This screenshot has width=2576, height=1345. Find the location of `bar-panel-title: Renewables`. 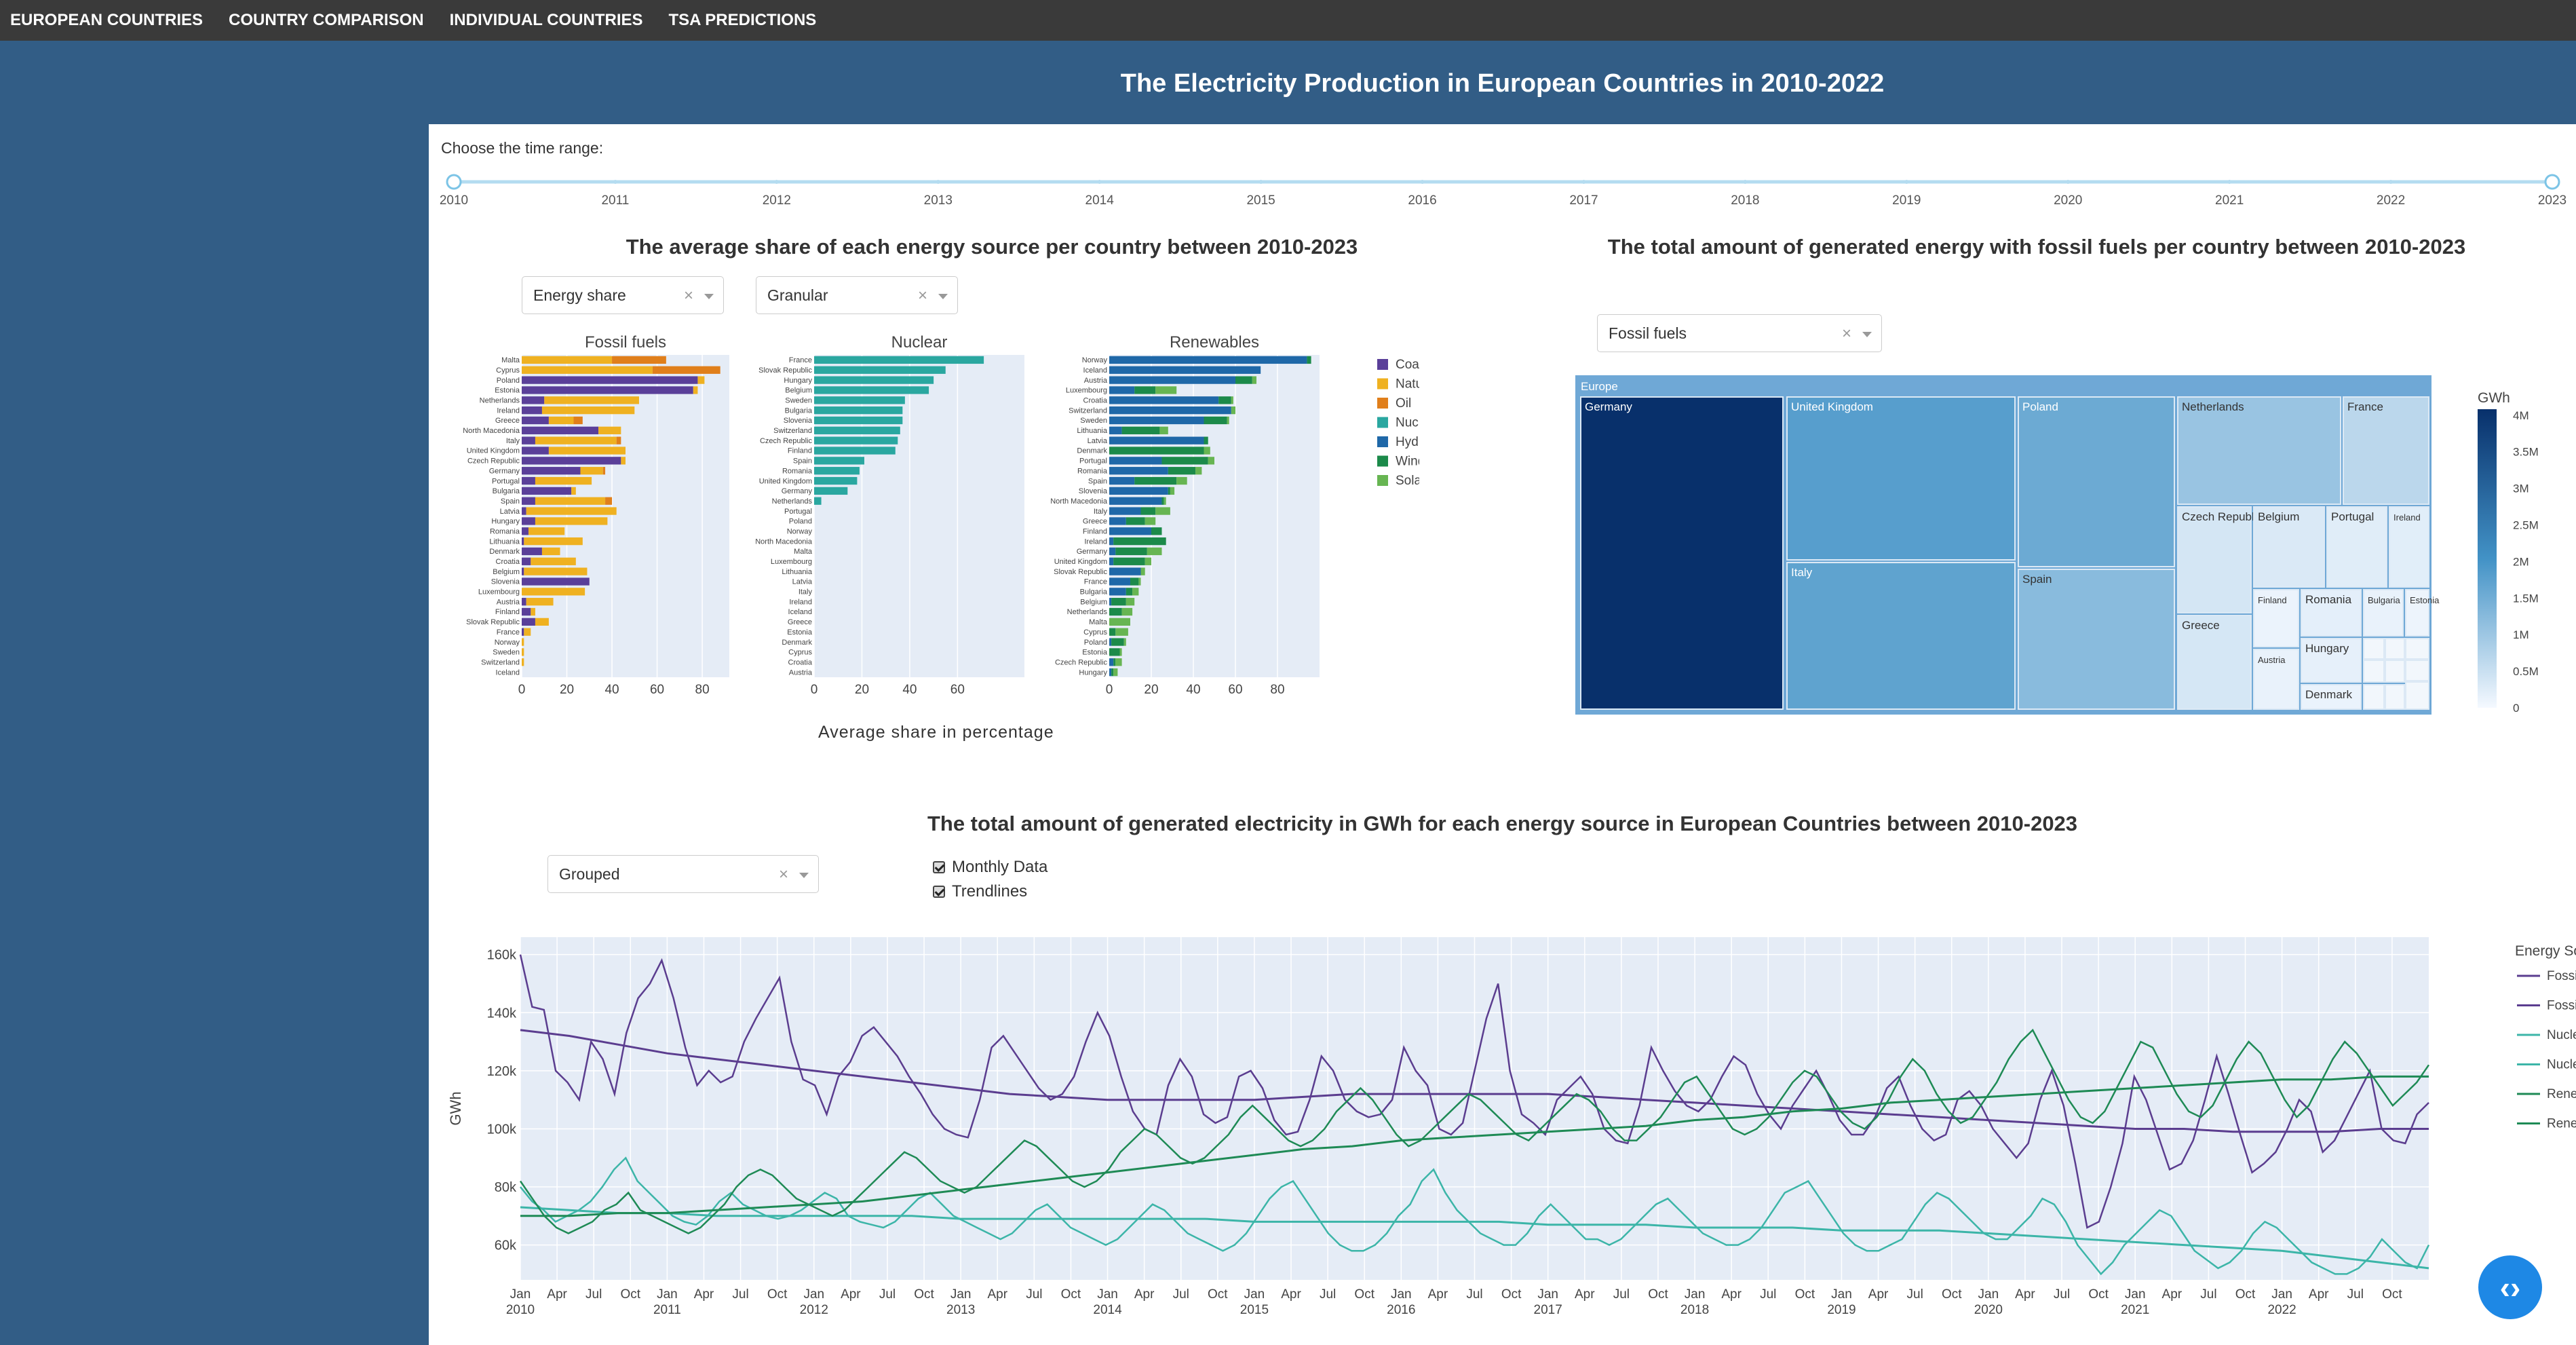

bar-panel-title: Renewables is located at coordinates (1214, 342).